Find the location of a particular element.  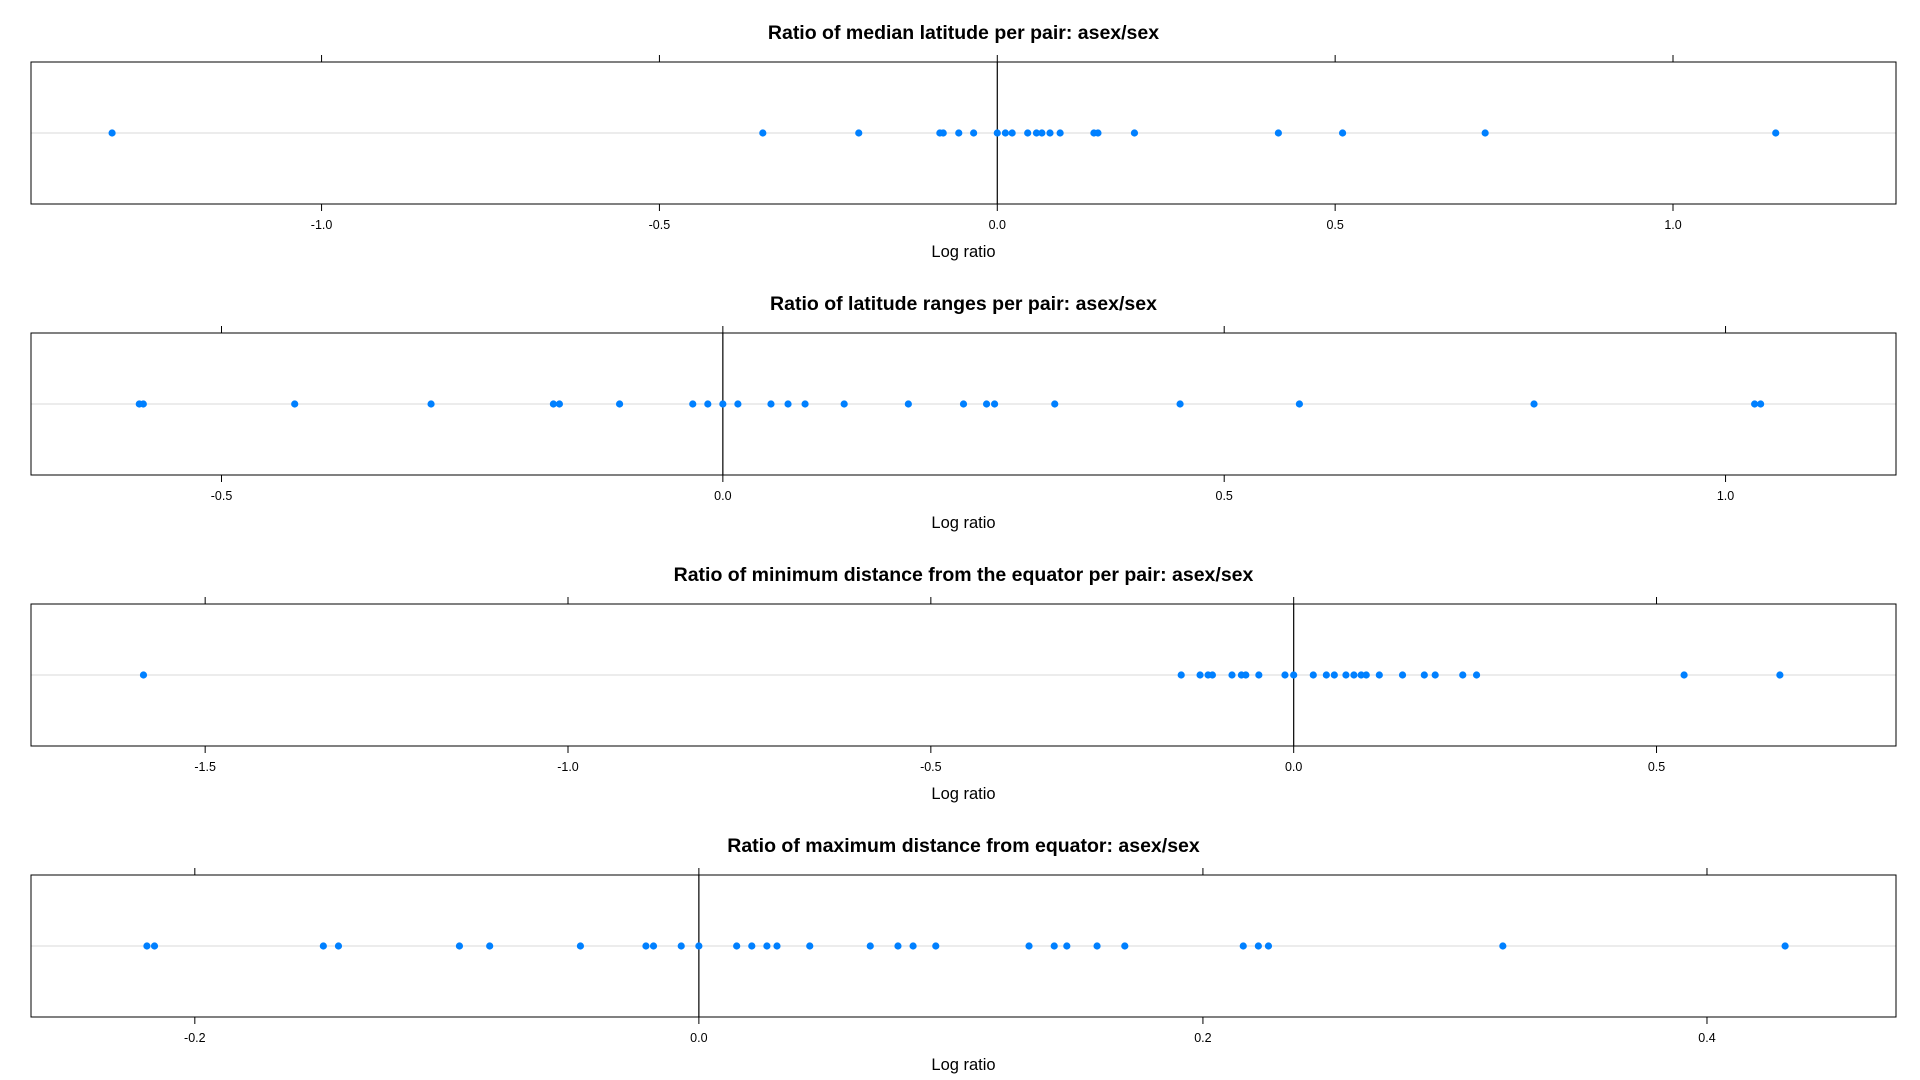

x-tick-label: 0.4 is located at coordinates (1706, 1038).